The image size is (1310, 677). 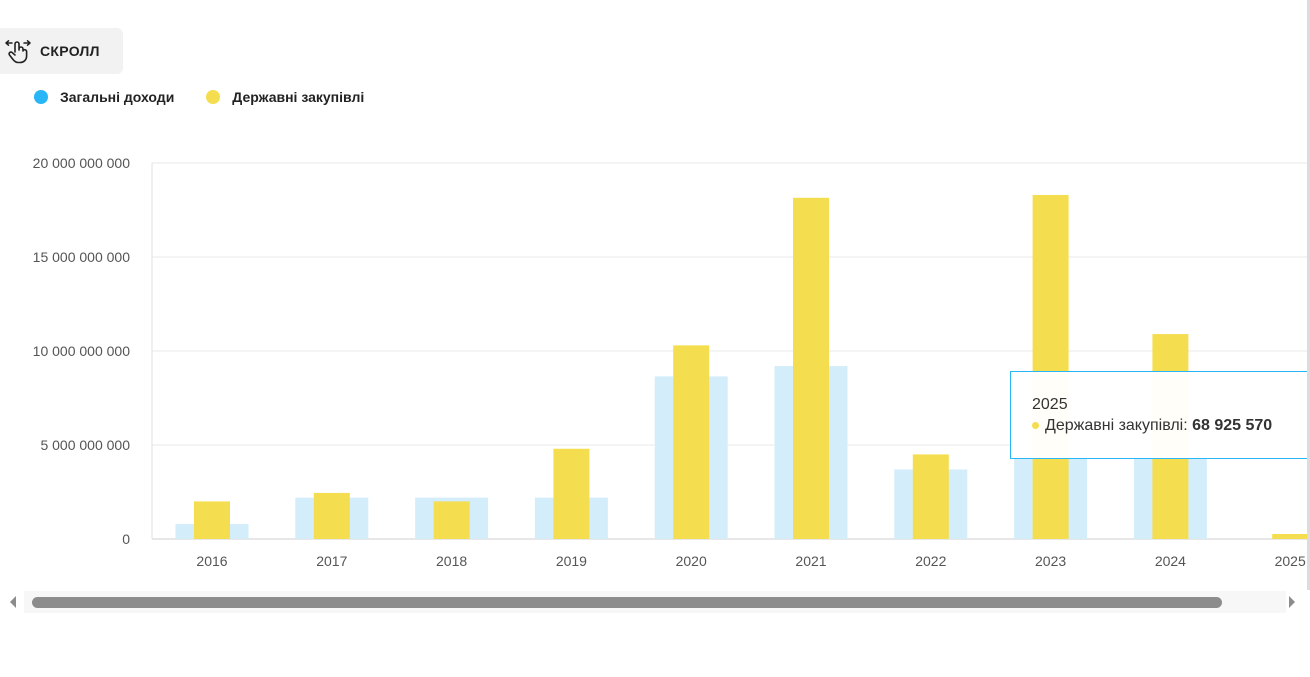 I want to click on tooltip-value: 68 925 570, so click(x=1232, y=425).